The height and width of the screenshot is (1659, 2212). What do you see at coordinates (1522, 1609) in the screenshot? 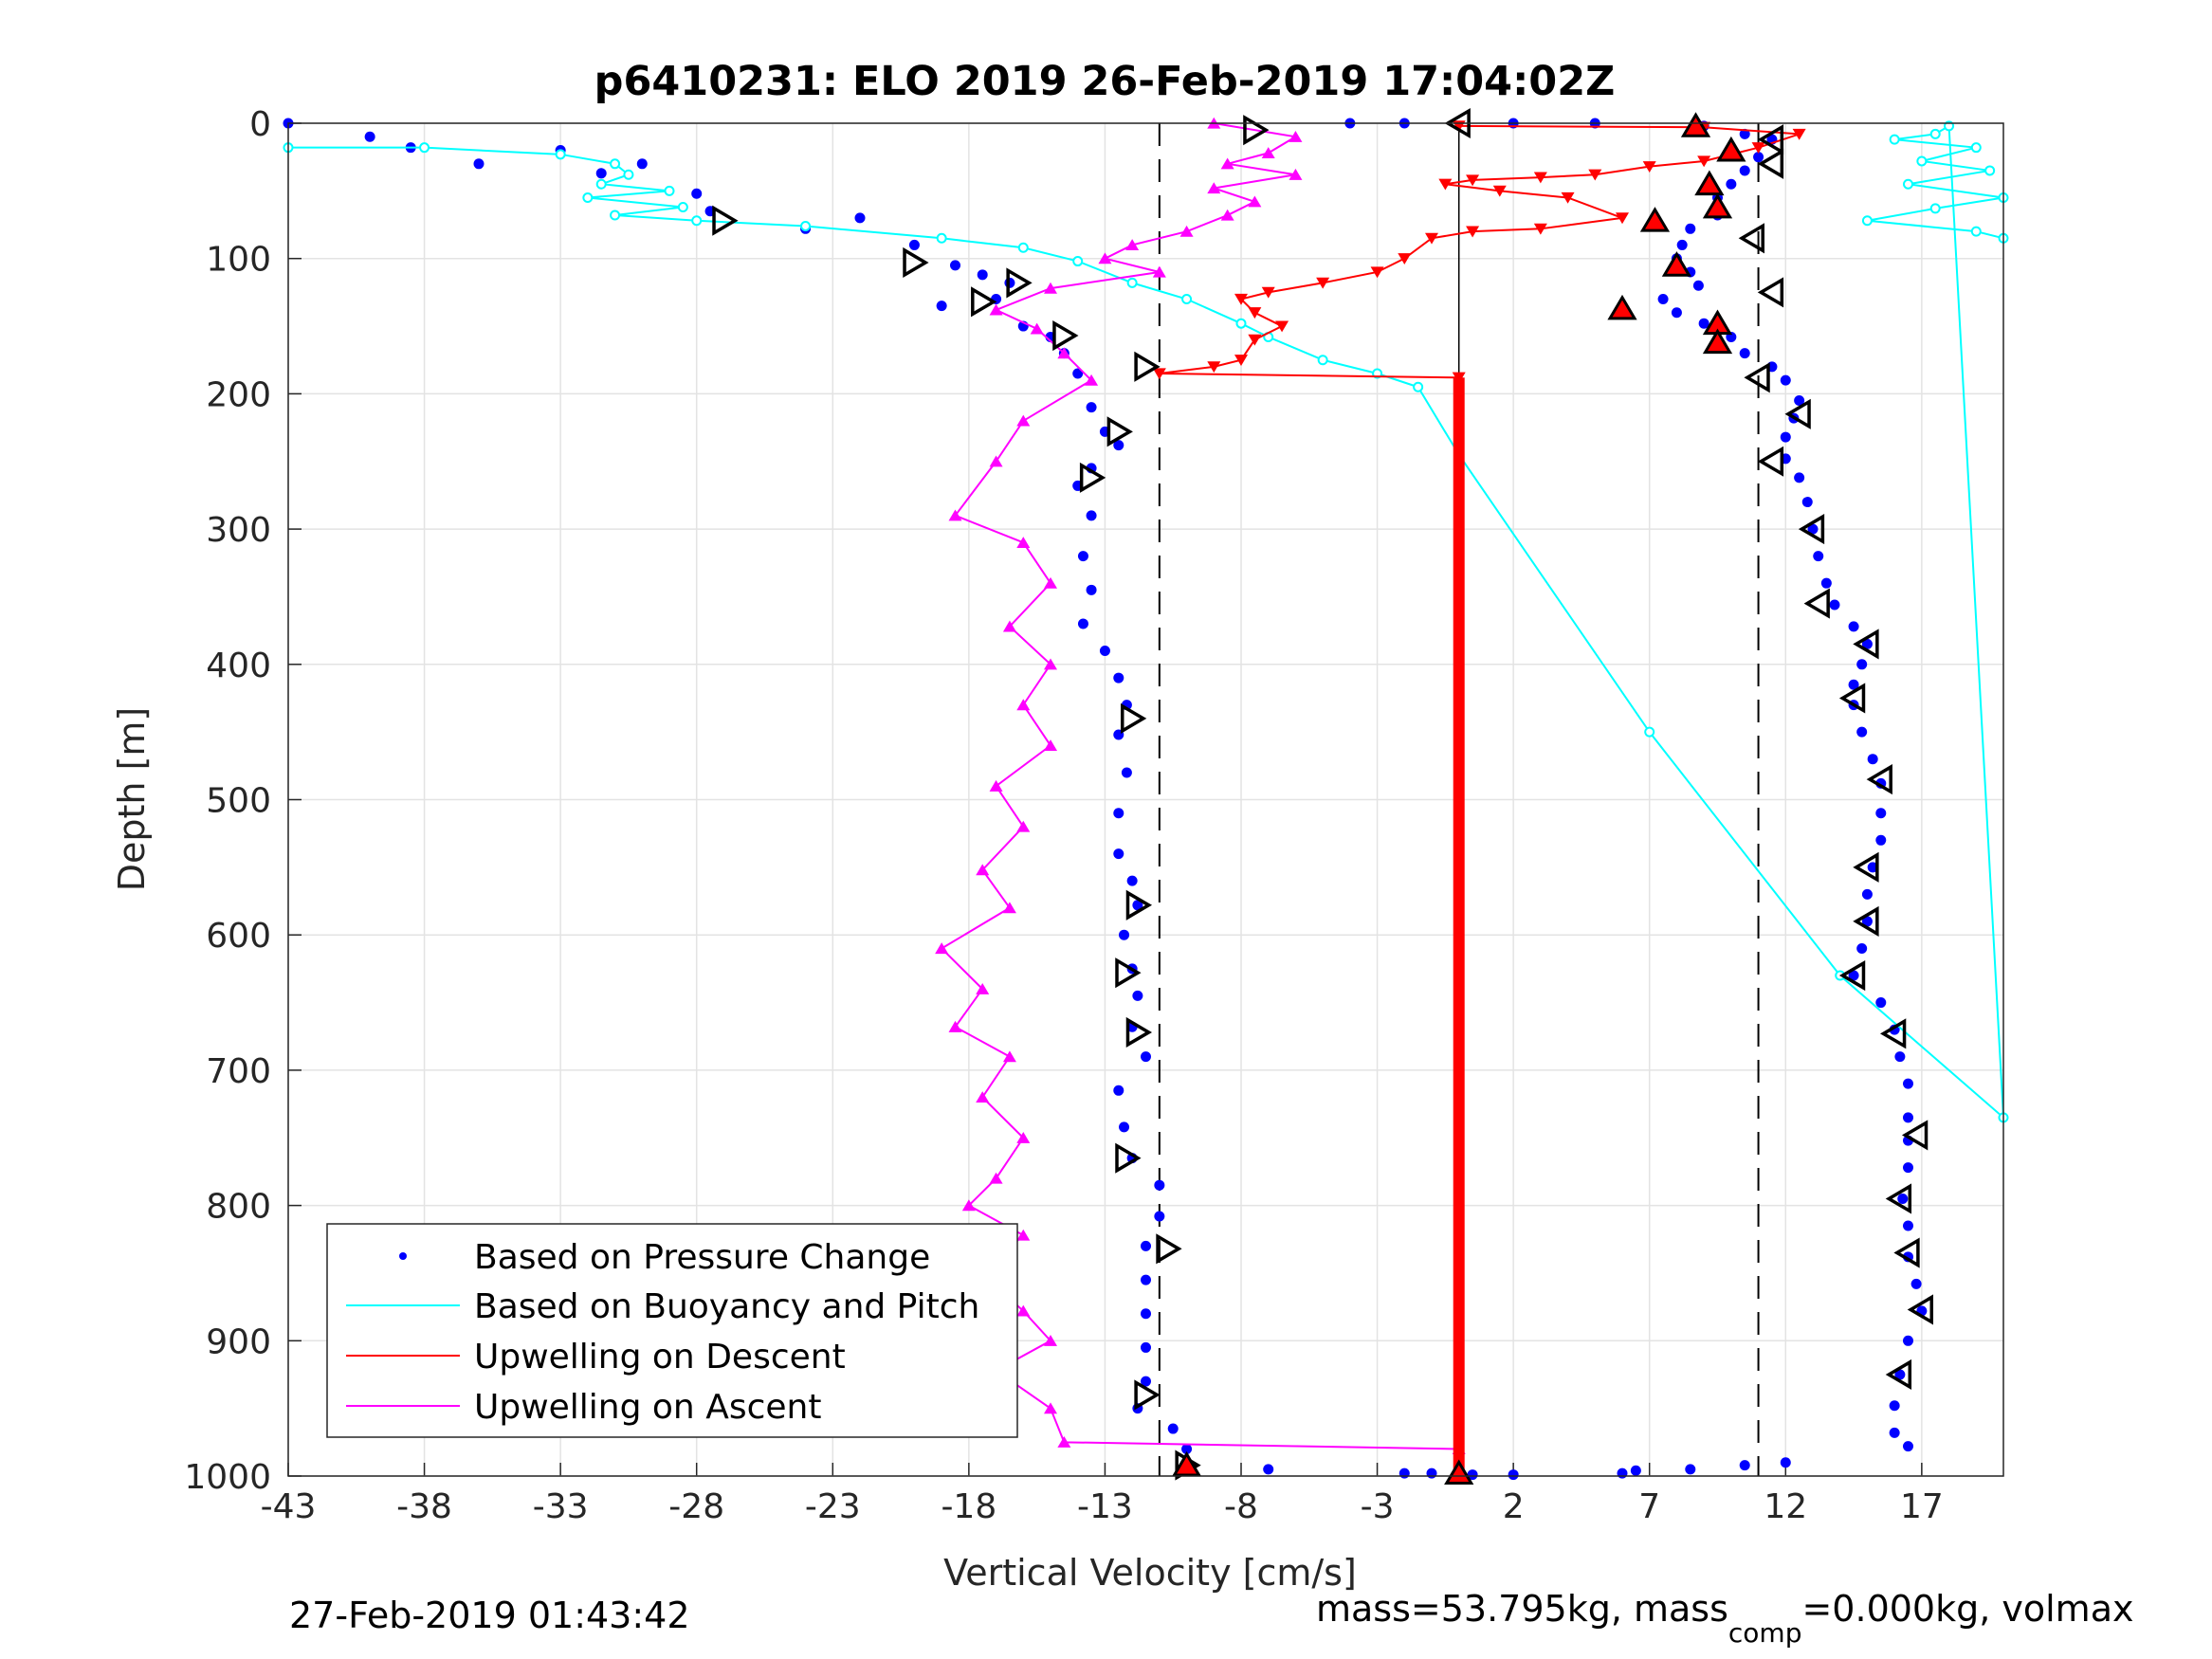
I see `mass-text: mass=53.795kg, mass` at bounding box center [1522, 1609].